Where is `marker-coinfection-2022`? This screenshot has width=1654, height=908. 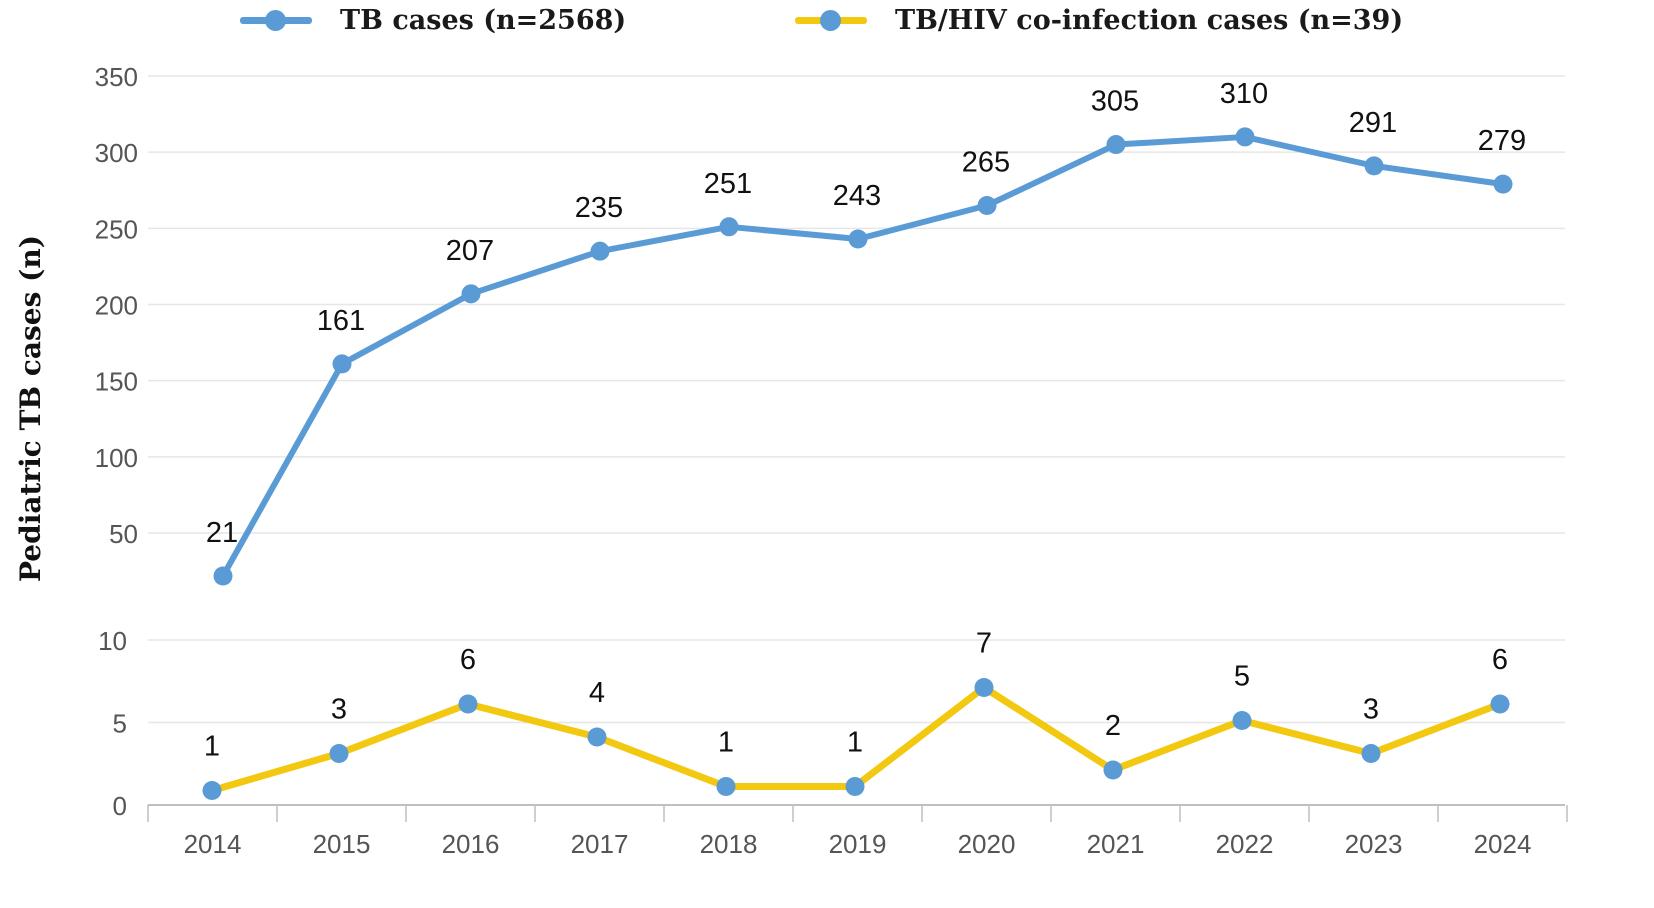 marker-coinfection-2022 is located at coordinates (1242, 720).